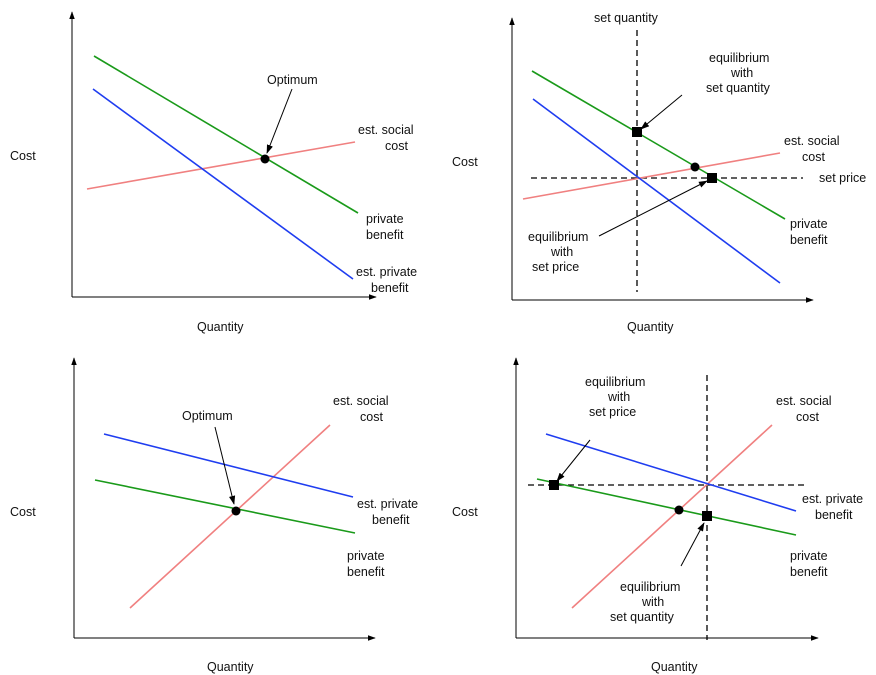 The image size is (876, 675). What do you see at coordinates (842, 178) in the screenshot?
I see `set-price-label: set price` at bounding box center [842, 178].